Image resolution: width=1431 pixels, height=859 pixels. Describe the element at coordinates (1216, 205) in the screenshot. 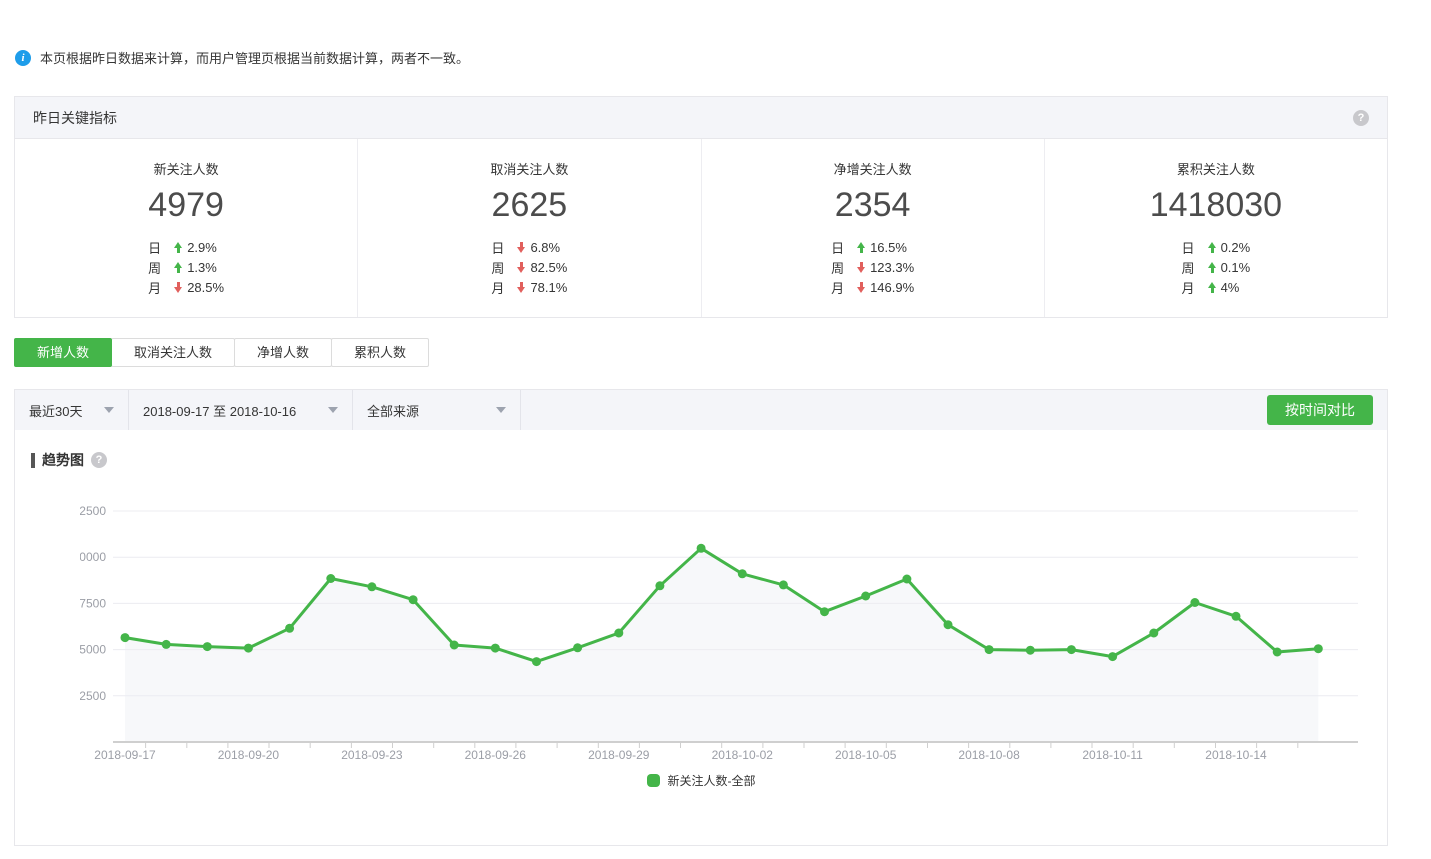

I see `metric-value: 1418030` at that location.